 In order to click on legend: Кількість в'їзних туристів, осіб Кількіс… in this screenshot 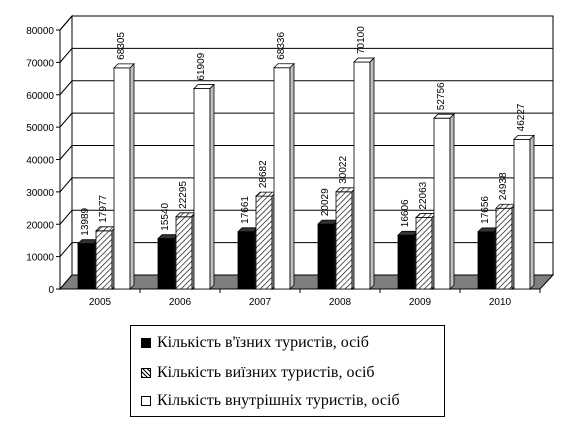, I will do `click(287, 371)`.